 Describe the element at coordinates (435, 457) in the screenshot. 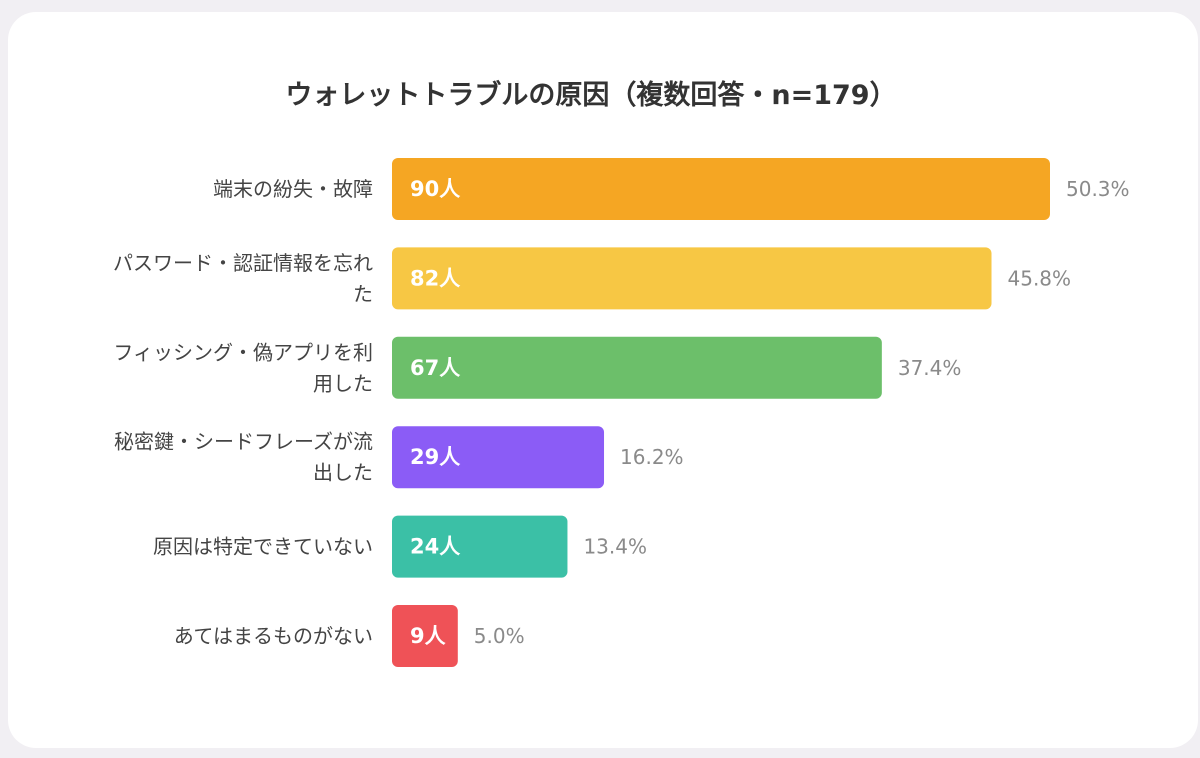

I see `value-label: 29人` at that location.